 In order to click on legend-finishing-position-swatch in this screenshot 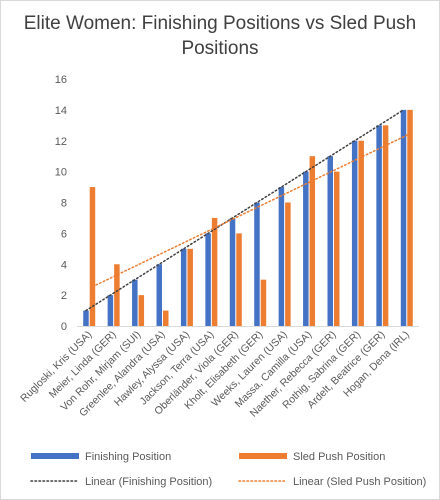, I will do `click(55, 456)`.